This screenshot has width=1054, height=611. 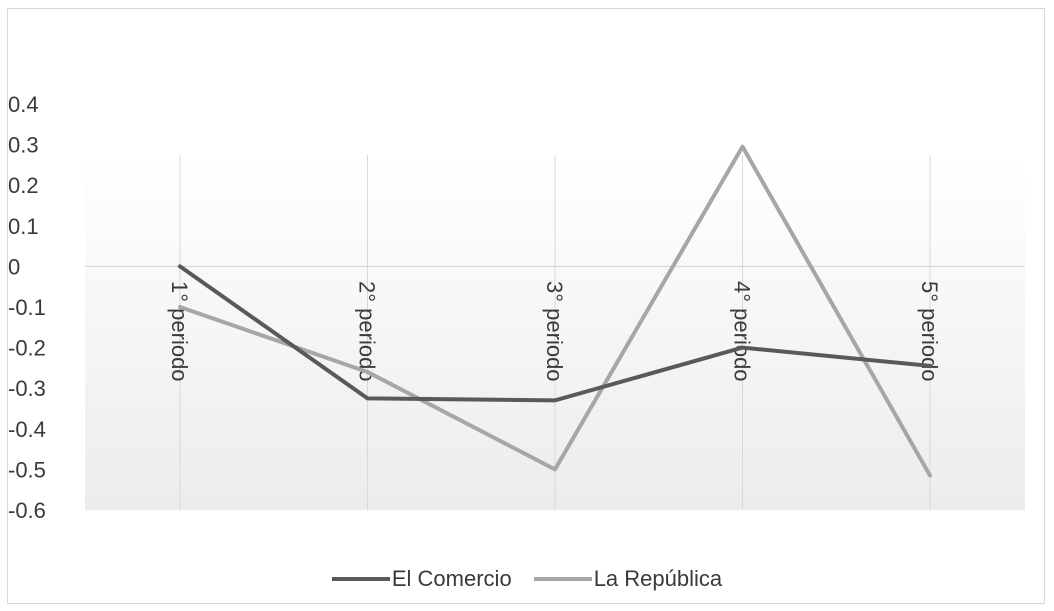 I want to click on y-tick-label: 0.1, so click(x=23, y=226).